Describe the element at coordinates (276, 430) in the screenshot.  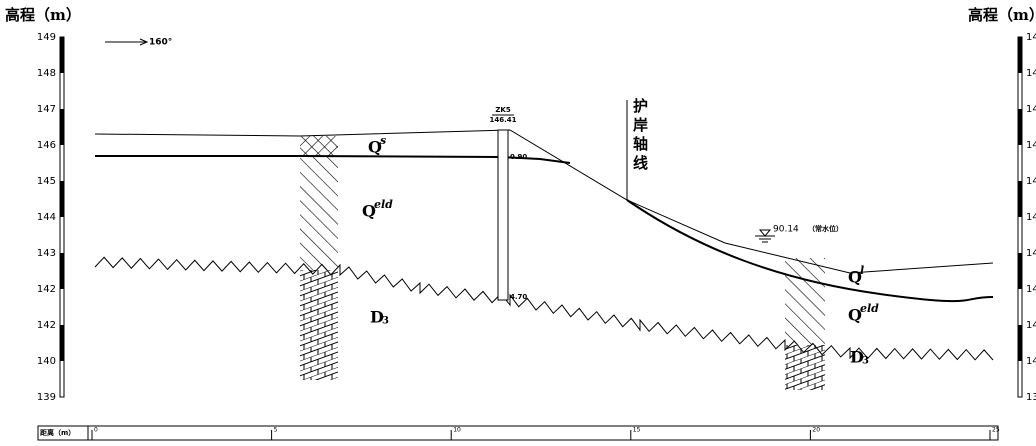
I see `distance-tick-label: 5` at that location.